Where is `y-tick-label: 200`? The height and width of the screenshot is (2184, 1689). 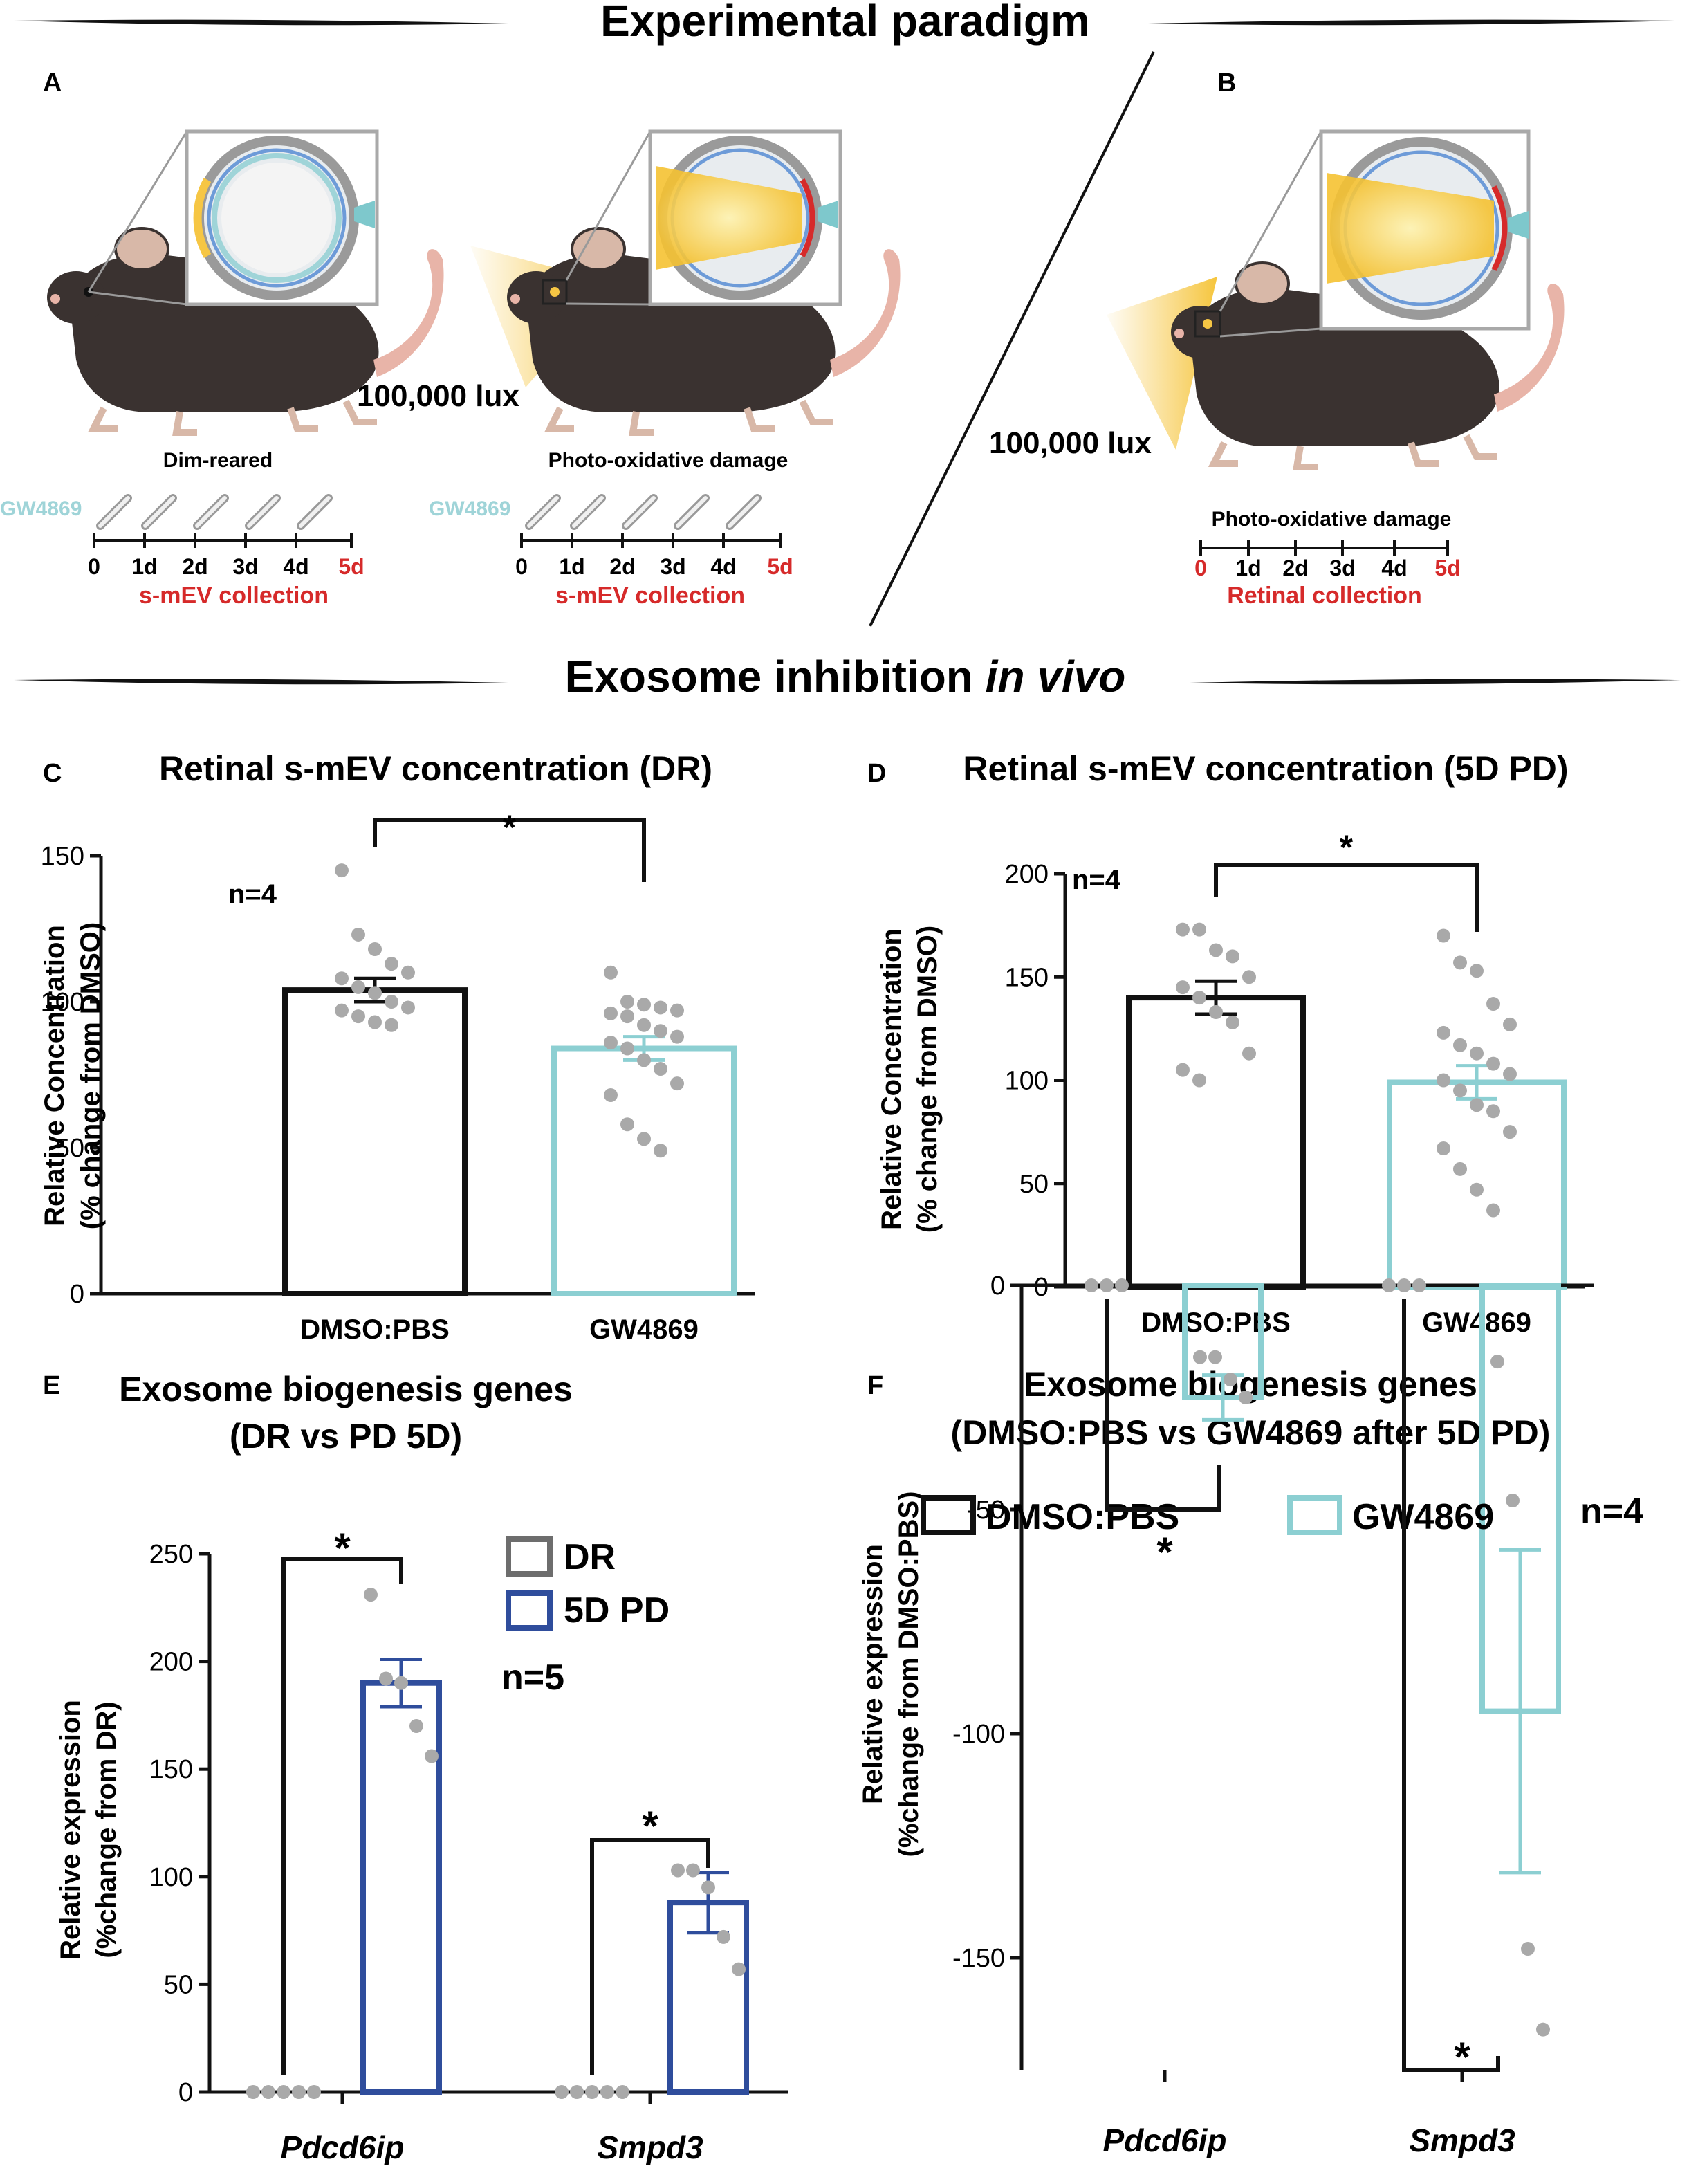 y-tick-label: 200 is located at coordinates (171, 1662).